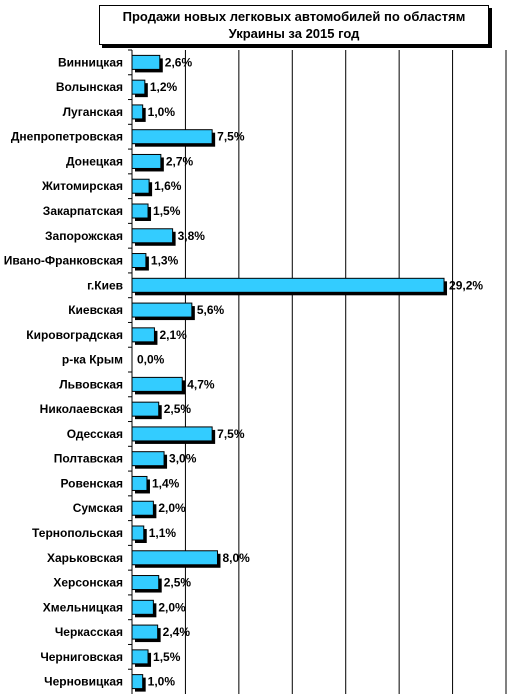  What do you see at coordinates (151, 360) in the screenshot?
I see `value-label: 0,0%` at bounding box center [151, 360].